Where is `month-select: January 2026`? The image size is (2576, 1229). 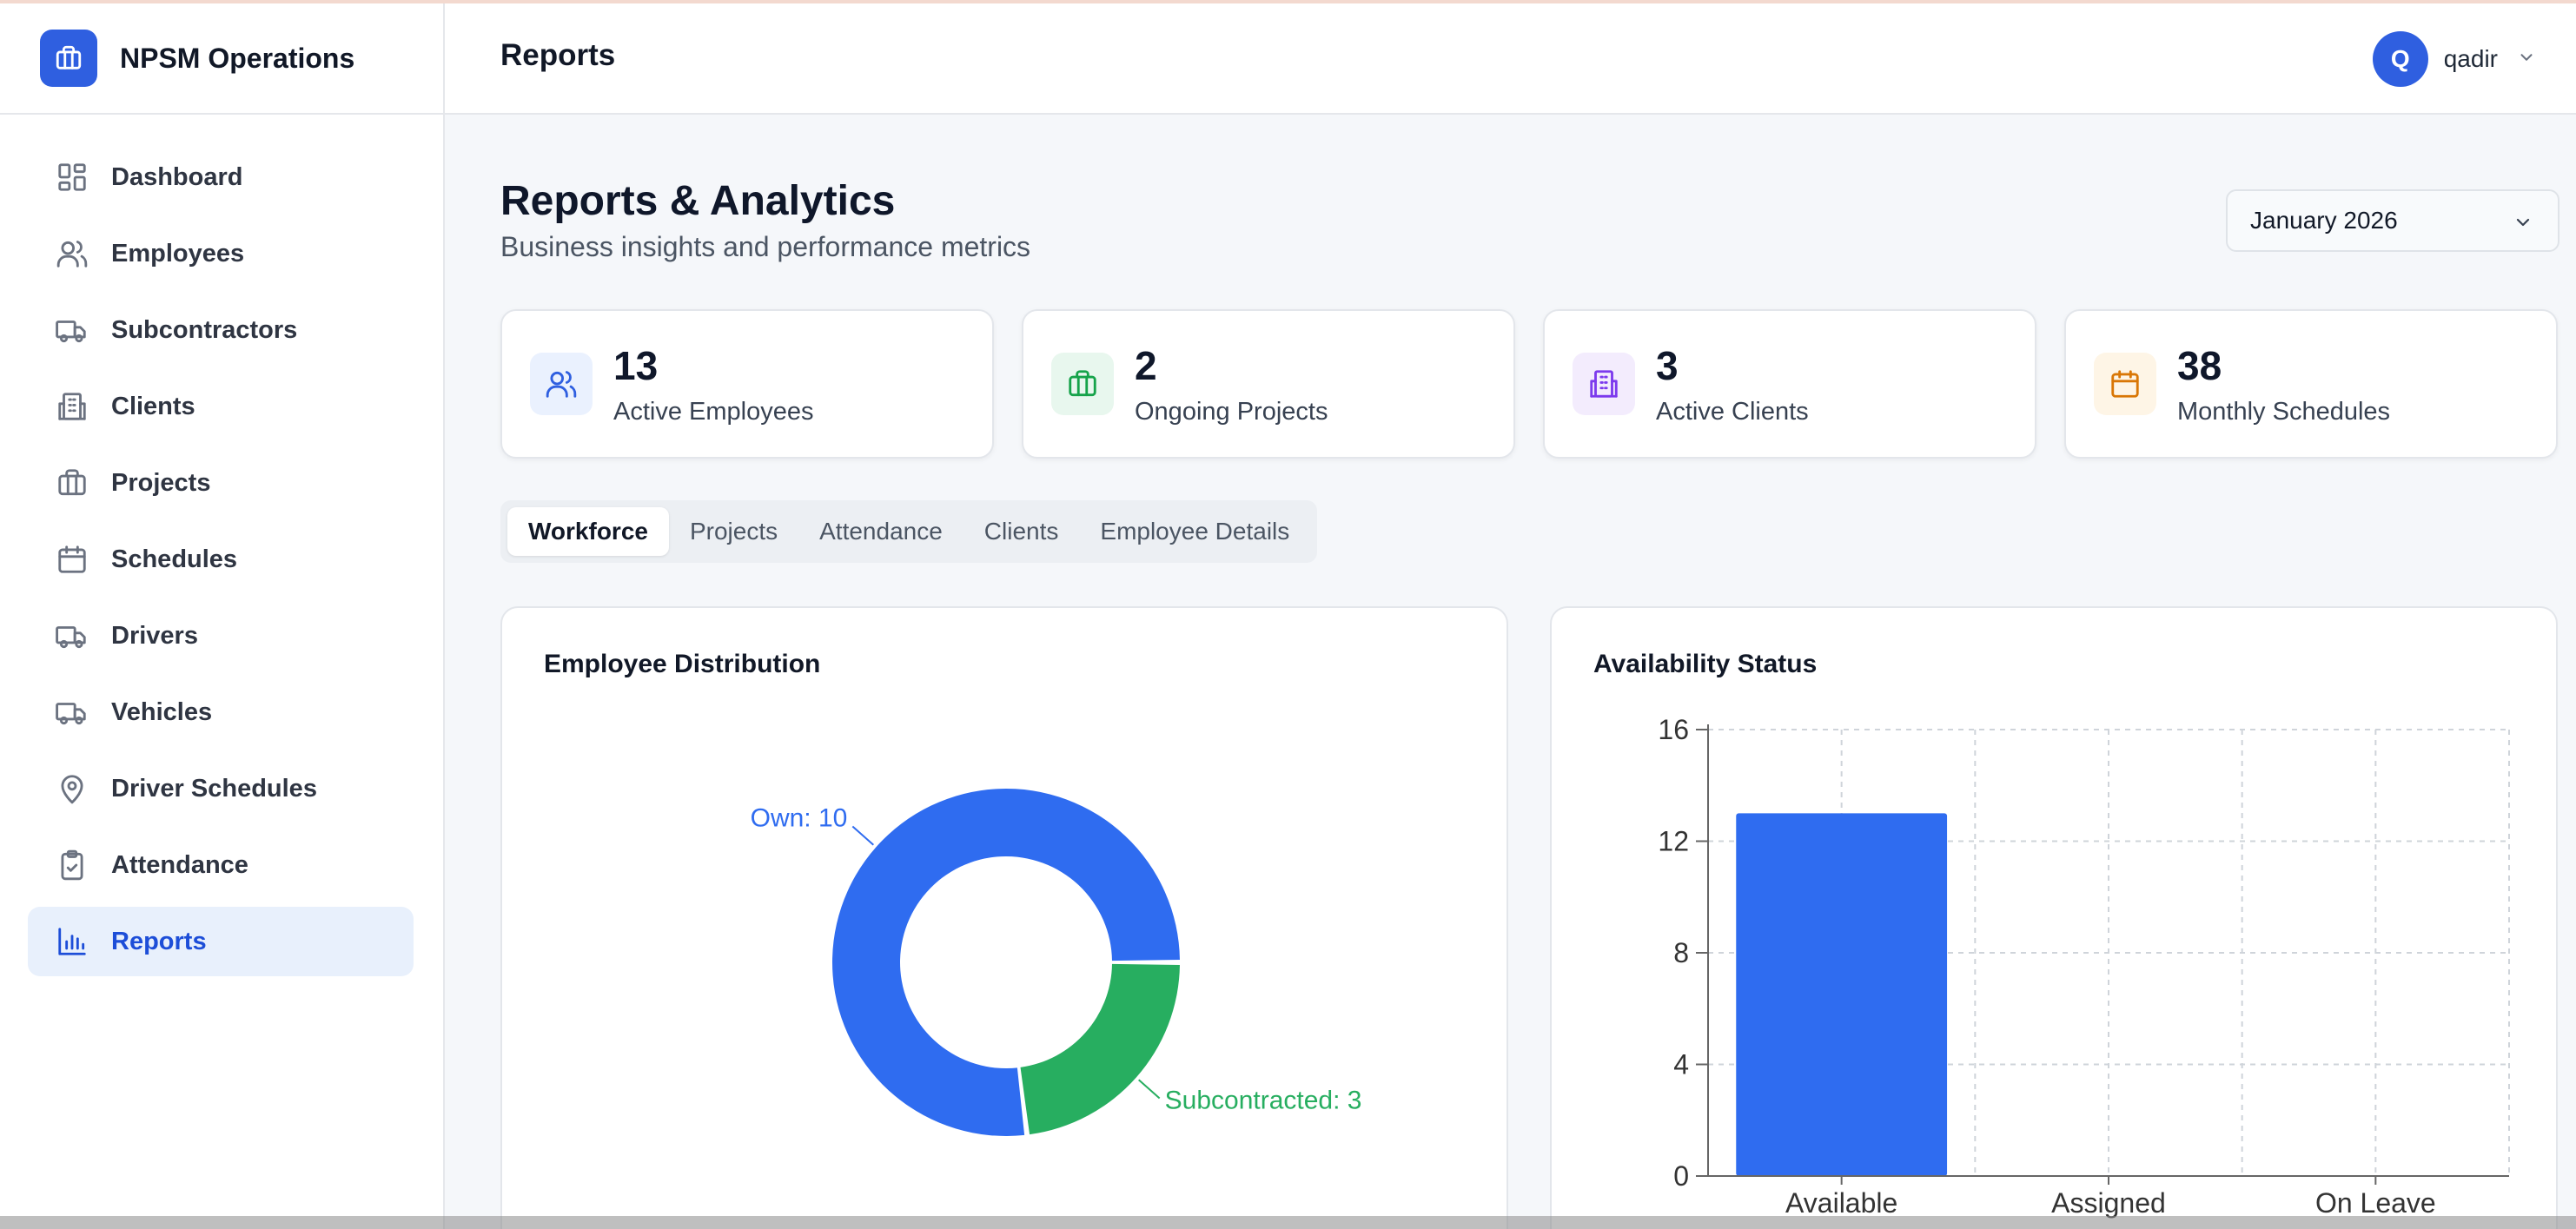 month-select: January 2026 is located at coordinates (2392, 220).